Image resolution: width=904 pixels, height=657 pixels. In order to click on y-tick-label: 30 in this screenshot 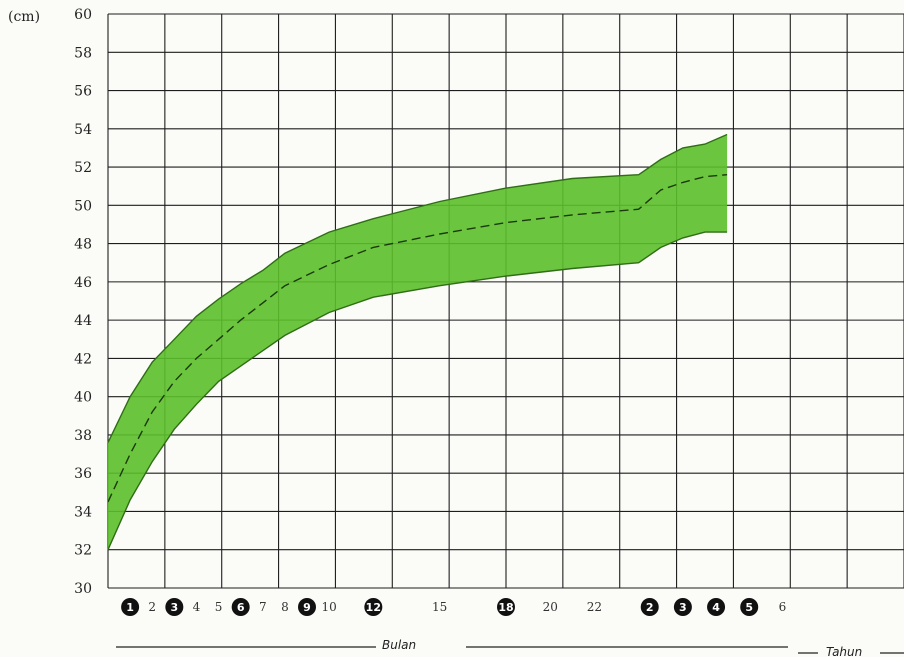, I will do `click(83, 589)`.